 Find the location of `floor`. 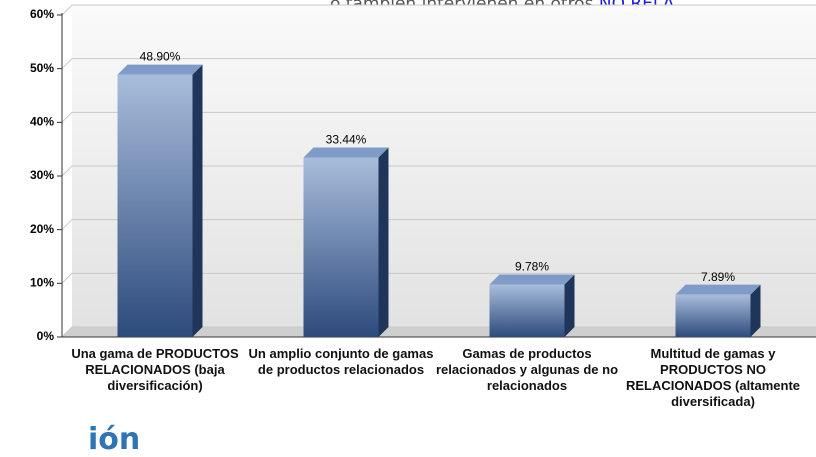

floor is located at coordinates (439, 332).